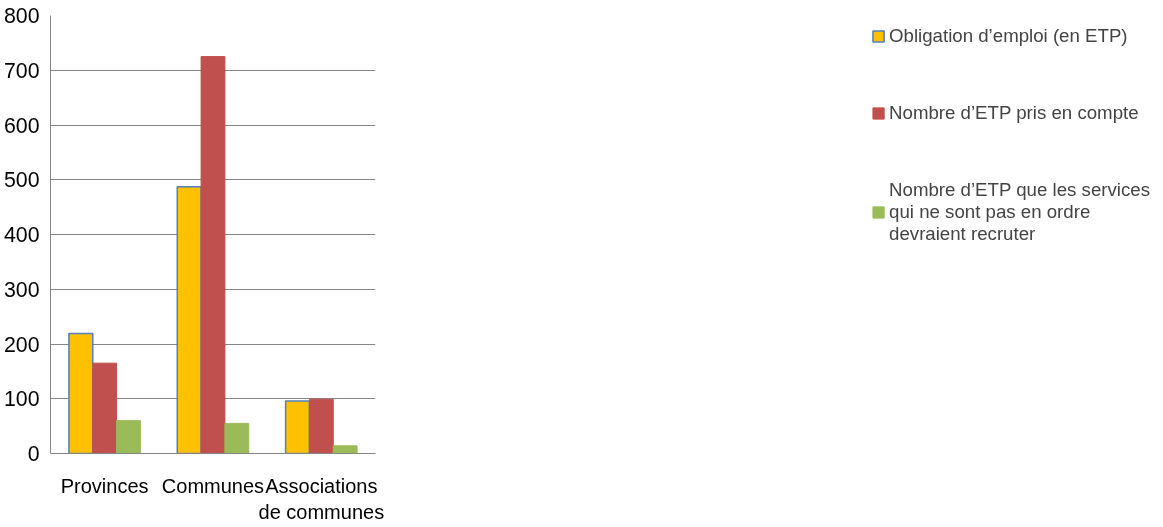  Describe the element at coordinates (104, 485) in the screenshot. I see `x-tick-label: Provinces` at that location.